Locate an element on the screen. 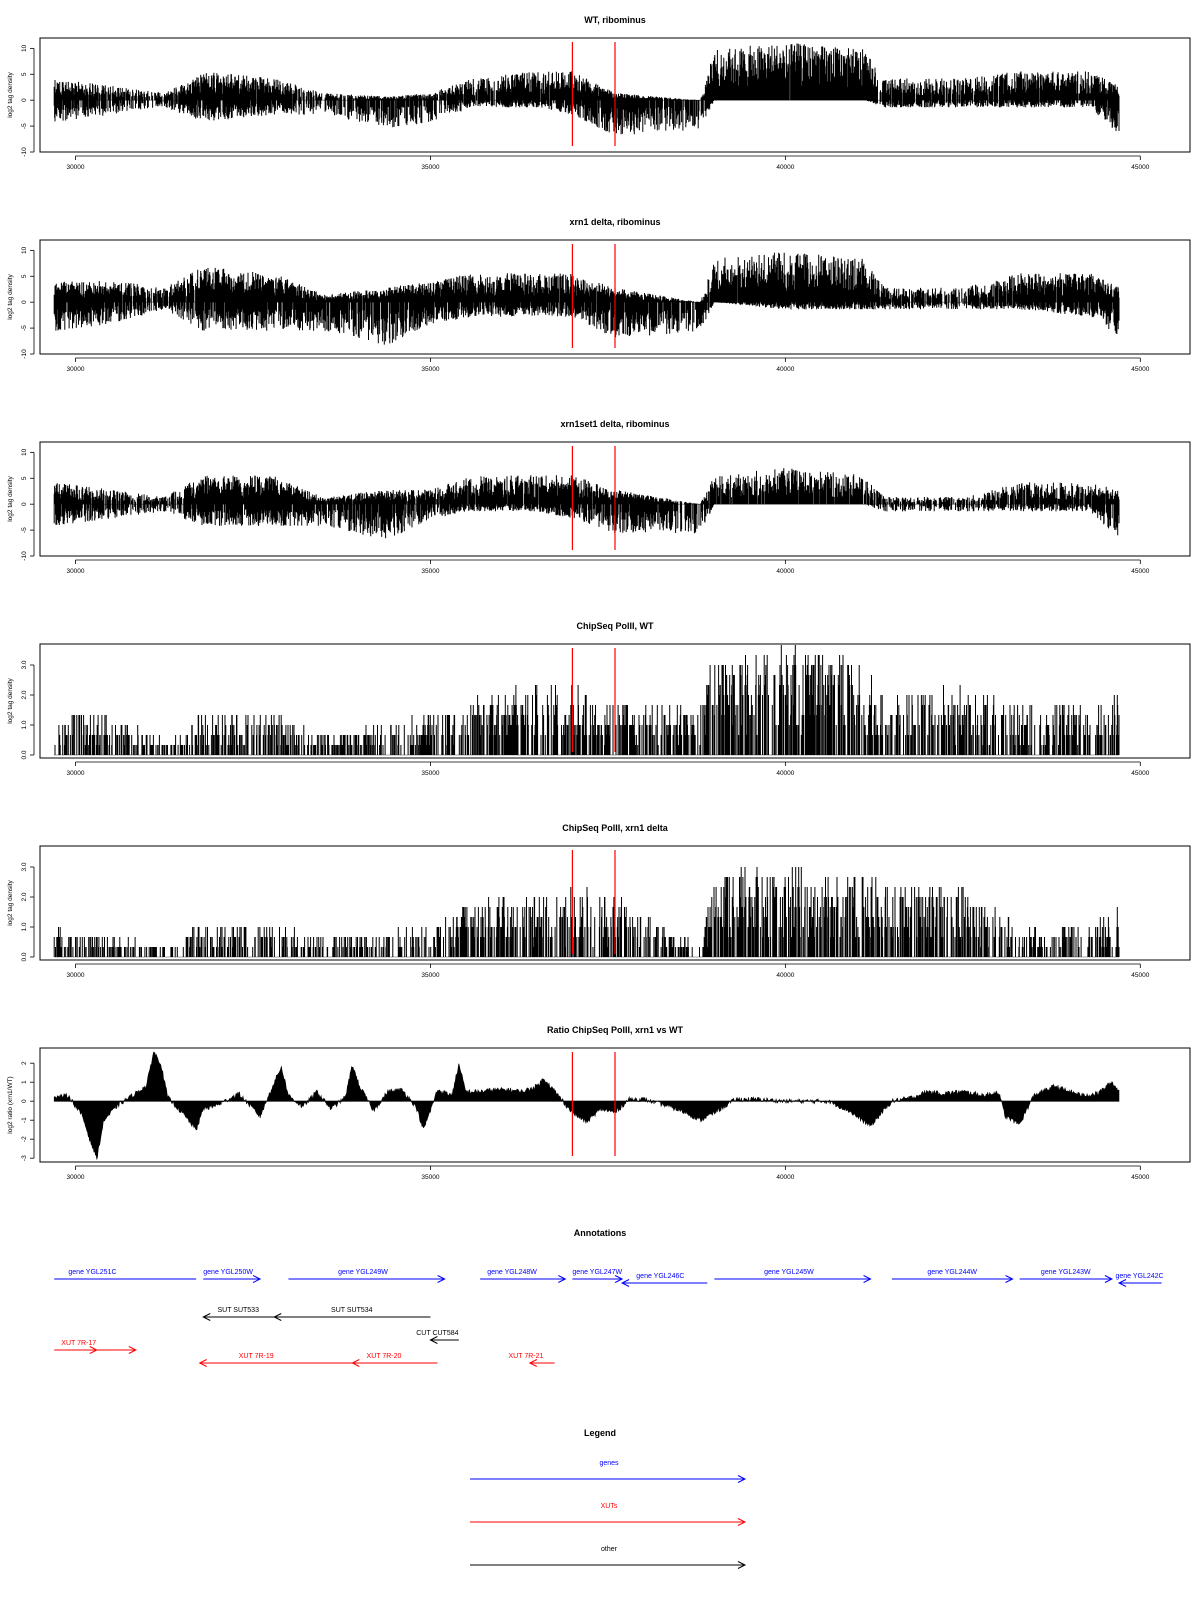  chart-title: WT, ribominus is located at coordinates (615, 20).